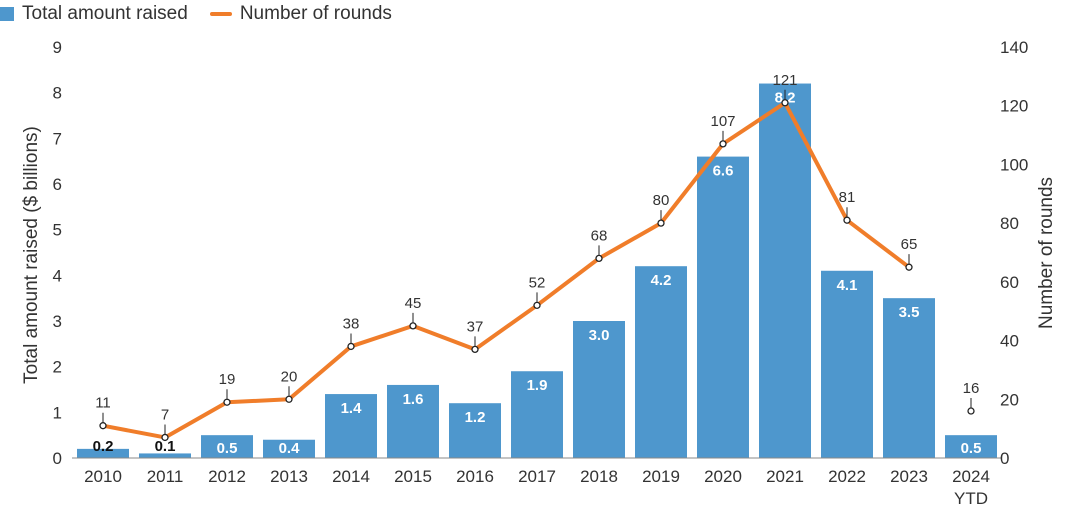  Describe the element at coordinates (57, 458) in the screenshot. I see `y-tick-label: 0` at that location.